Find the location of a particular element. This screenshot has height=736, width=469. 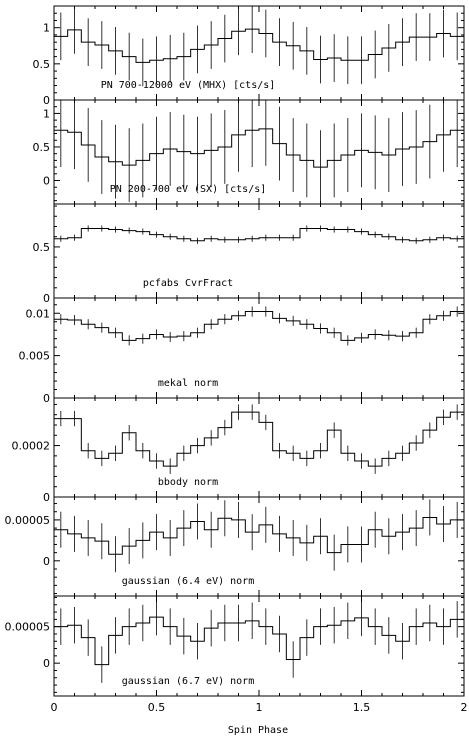

x-tick-label: 2 is located at coordinates (464, 707).